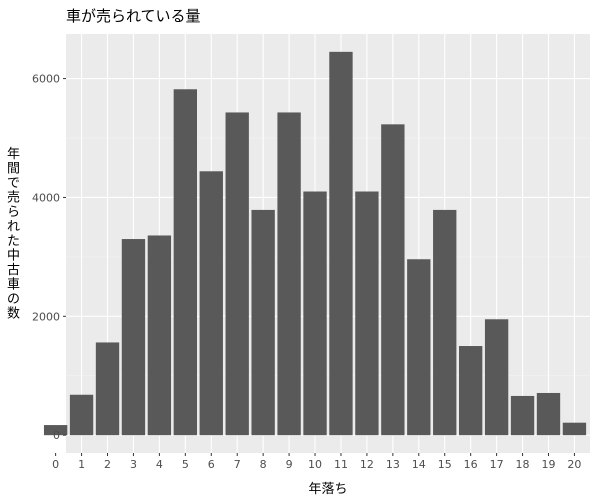 This screenshot has height=500, width=600. What do you see at coordinates (13, 234) in the screenshot?
I see `y-axis-title: 年間で売られた中古車の数` at bounding box center [13, 234].